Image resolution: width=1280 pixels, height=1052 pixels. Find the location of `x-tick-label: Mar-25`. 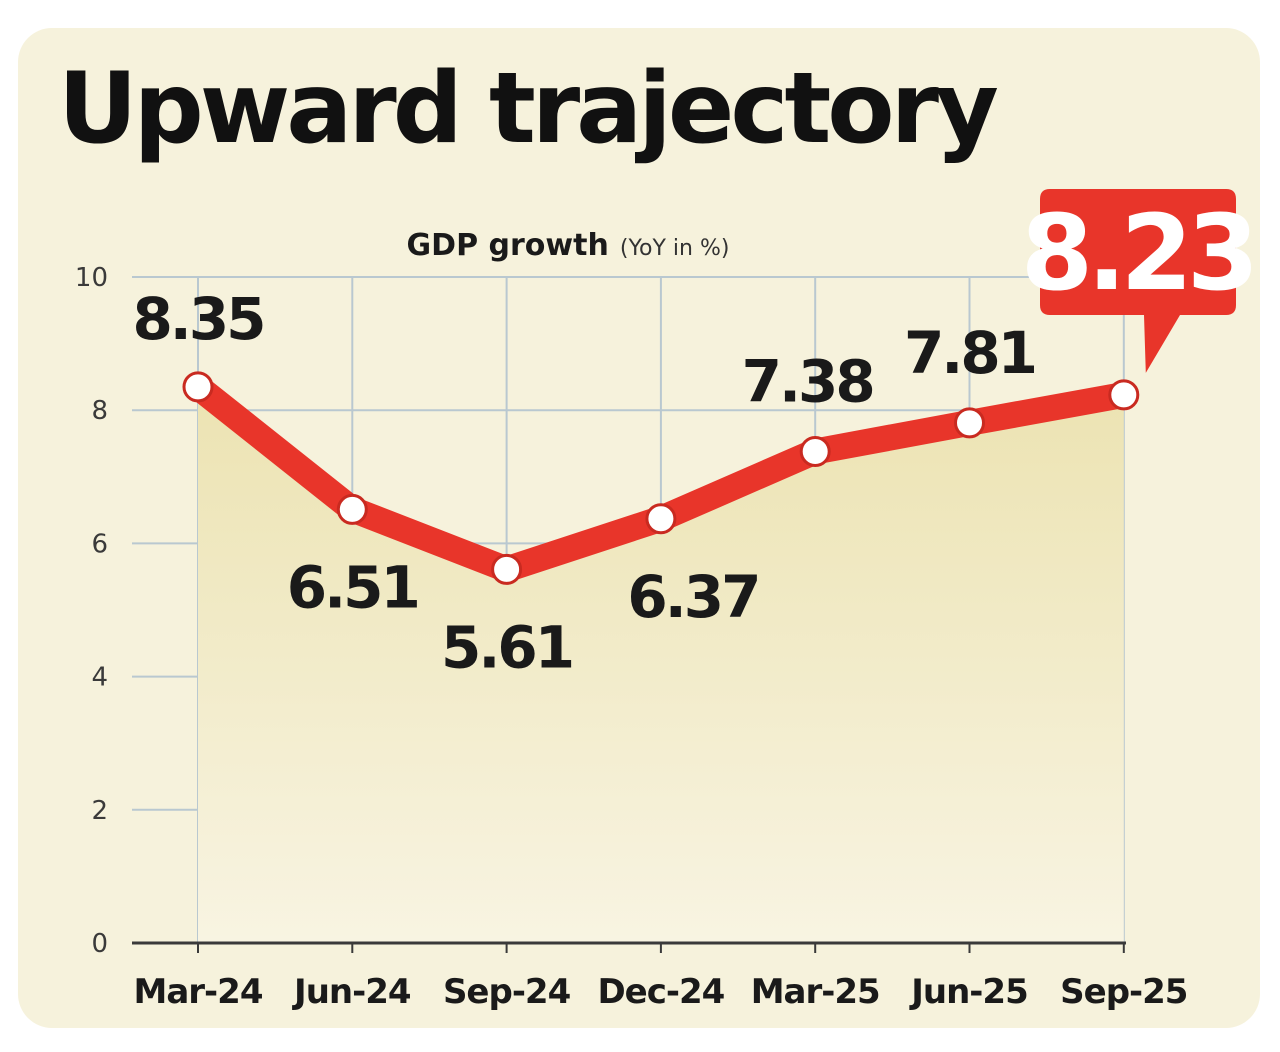

x-tick-label: Mar-25 is located at coordinates (815, 992).